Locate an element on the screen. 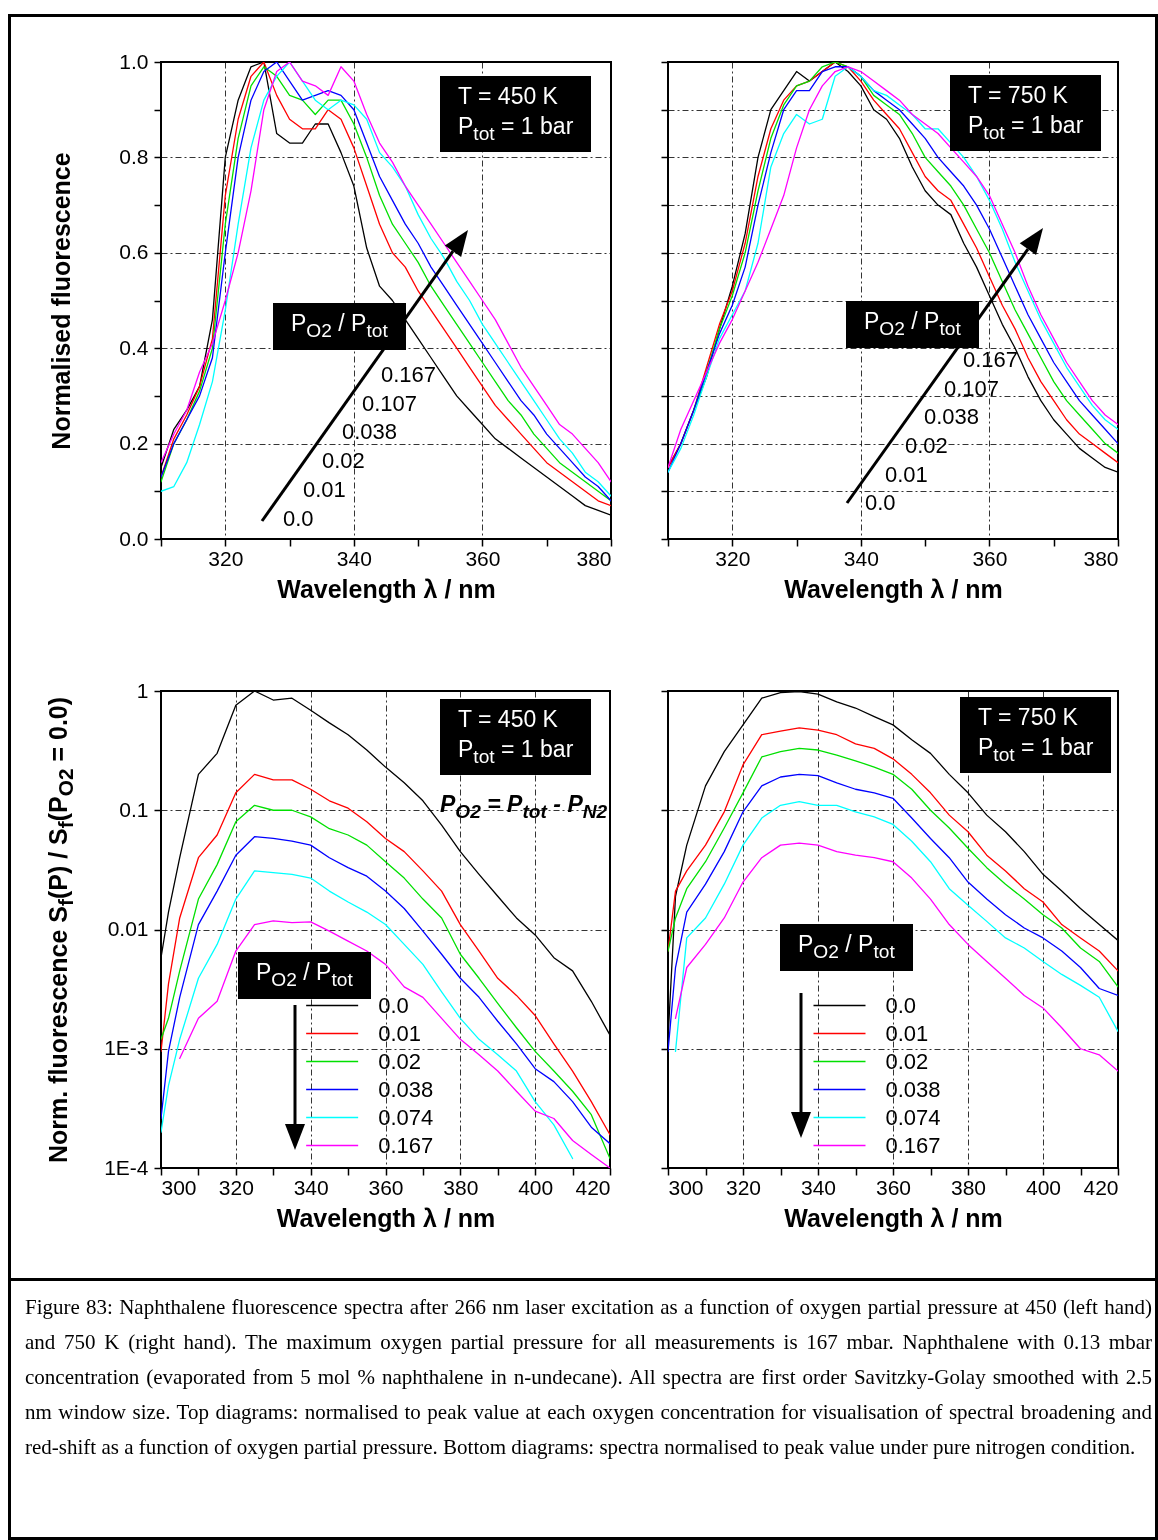 This screenshot has width=1158, height=1540. y-axis-title: Normalised fluorescence is located at coordinates (61, 300).